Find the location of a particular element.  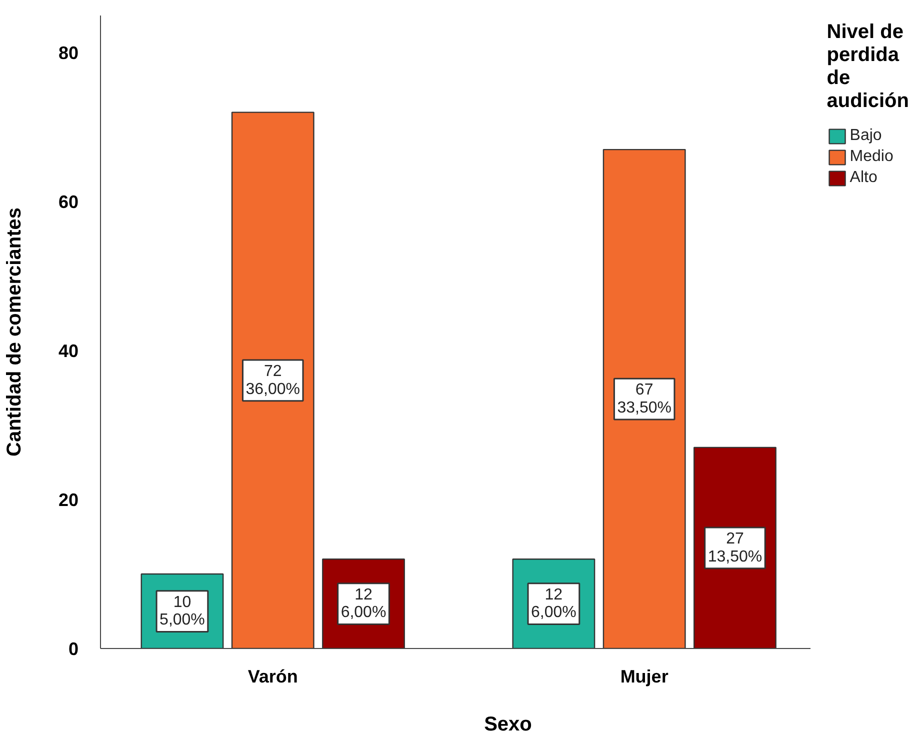

legend-label: Alto is located at coordinates (864, 178).